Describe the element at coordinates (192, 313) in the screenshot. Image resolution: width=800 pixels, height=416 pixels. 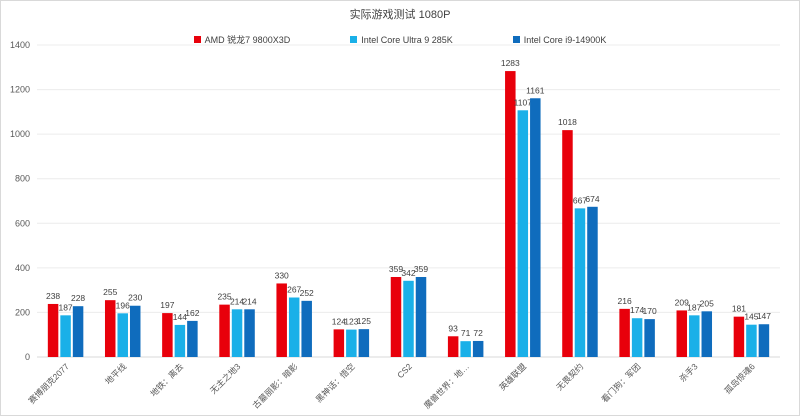
I see `data-label: 162` at that location.